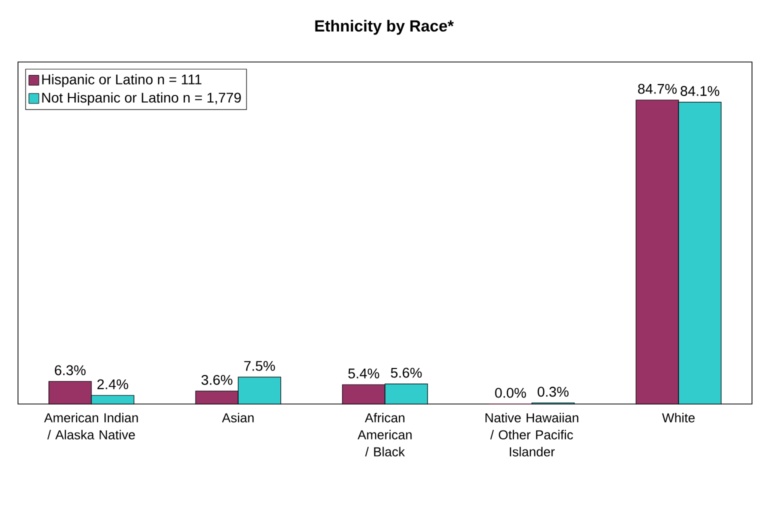 The height and width of the screenshot is (515, 769). Describe the element at coordinates (510, 393) in the screenshot. I see `data-label: 0.0%` at that location.